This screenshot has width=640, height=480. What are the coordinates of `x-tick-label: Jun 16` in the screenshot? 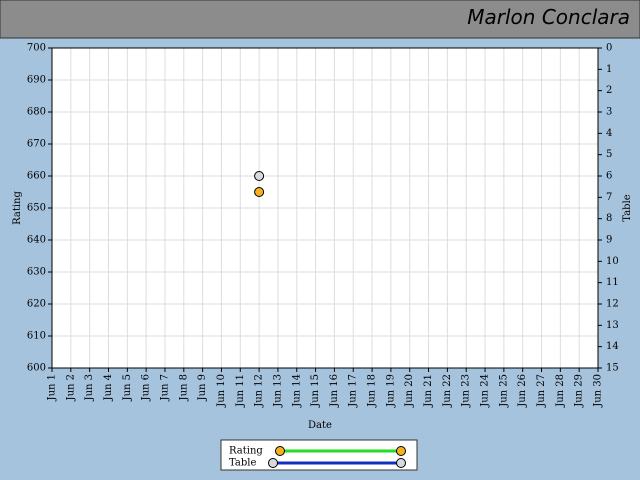 It's located at (334, 391).